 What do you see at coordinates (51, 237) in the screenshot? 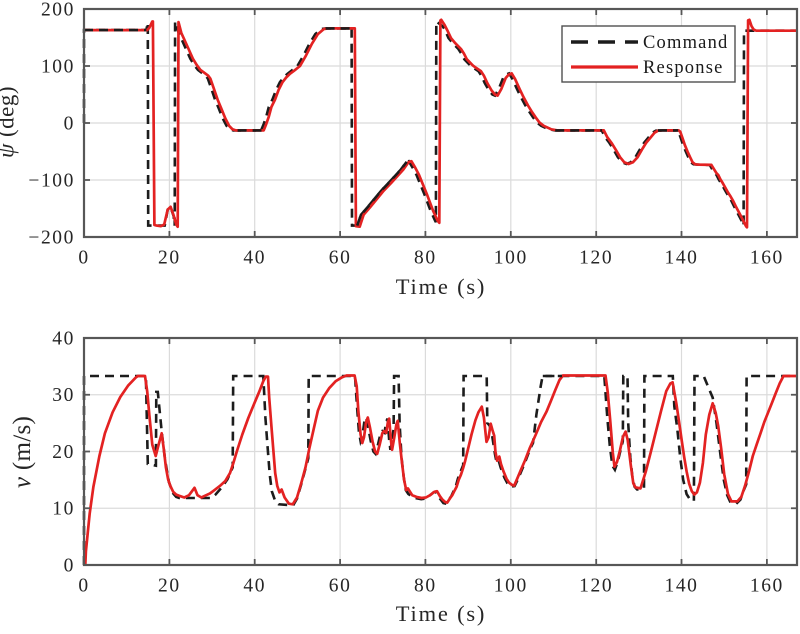
I see `svg-text: −200` at bounding box center [51, 237].